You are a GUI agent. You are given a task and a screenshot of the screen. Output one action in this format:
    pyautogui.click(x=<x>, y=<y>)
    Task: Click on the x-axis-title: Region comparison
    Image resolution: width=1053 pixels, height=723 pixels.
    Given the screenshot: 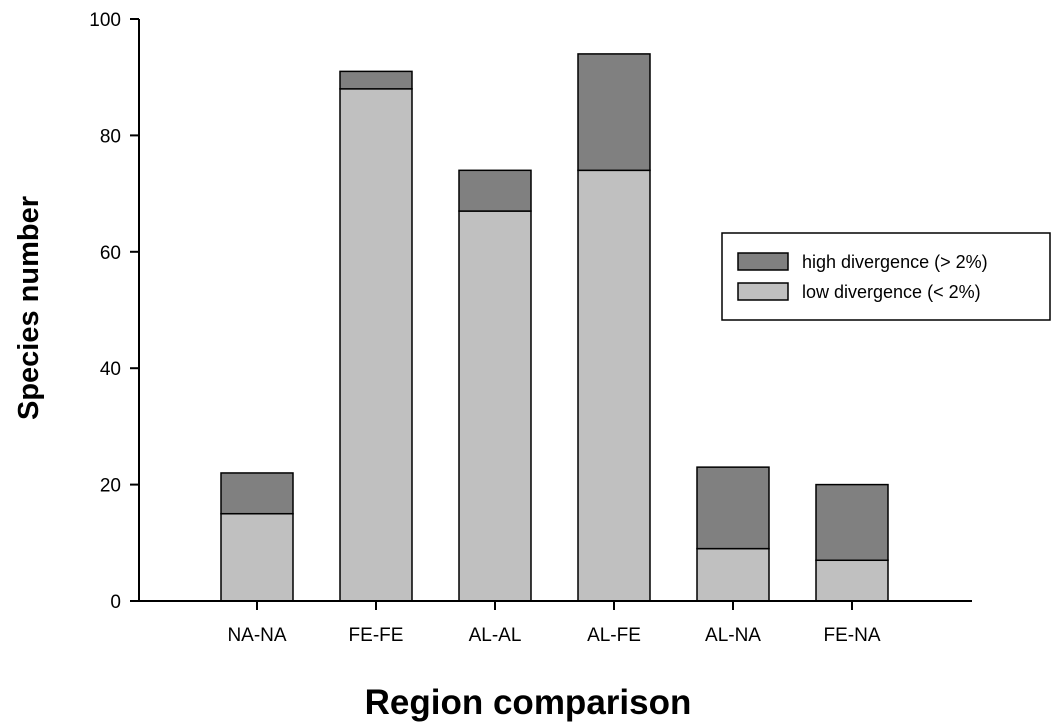 What is the action you would take?
    pyautogui.click(x=528, y=702)
    